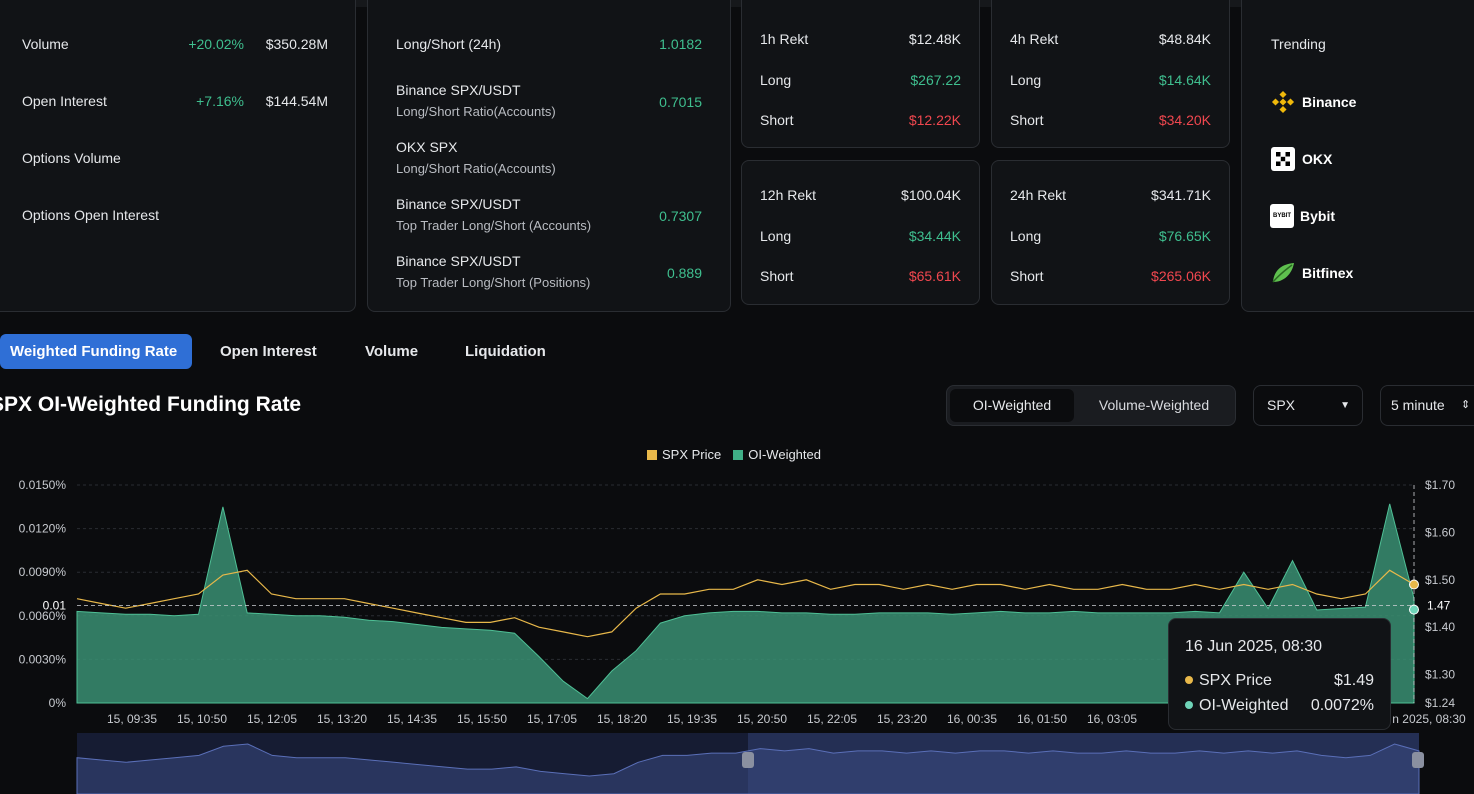 The image size is (1474, 794). What do you see at coordinates (1342, 705) in the screenshot?
I see `tooltip-oi-value: 0.0072%` at bounding box center [1342, 705].